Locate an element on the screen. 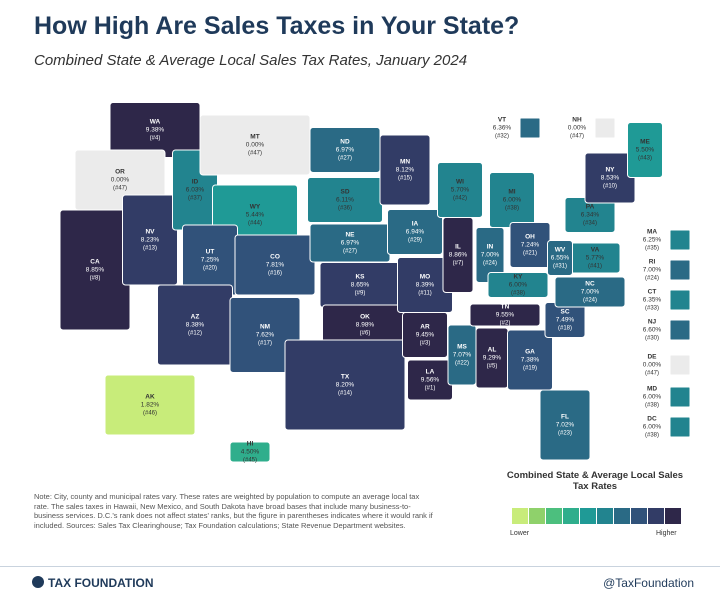  state-rank: (#9) is located at coordinates (360, 294).